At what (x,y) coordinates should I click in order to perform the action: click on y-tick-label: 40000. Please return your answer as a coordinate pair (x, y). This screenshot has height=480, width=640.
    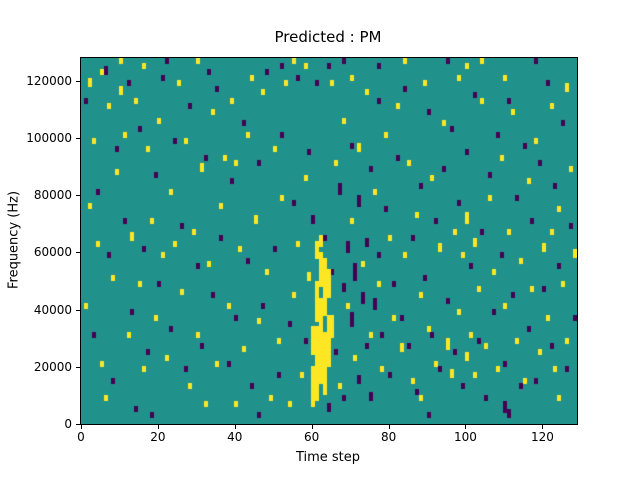
    Looking at the image, I should click on (52, 309).